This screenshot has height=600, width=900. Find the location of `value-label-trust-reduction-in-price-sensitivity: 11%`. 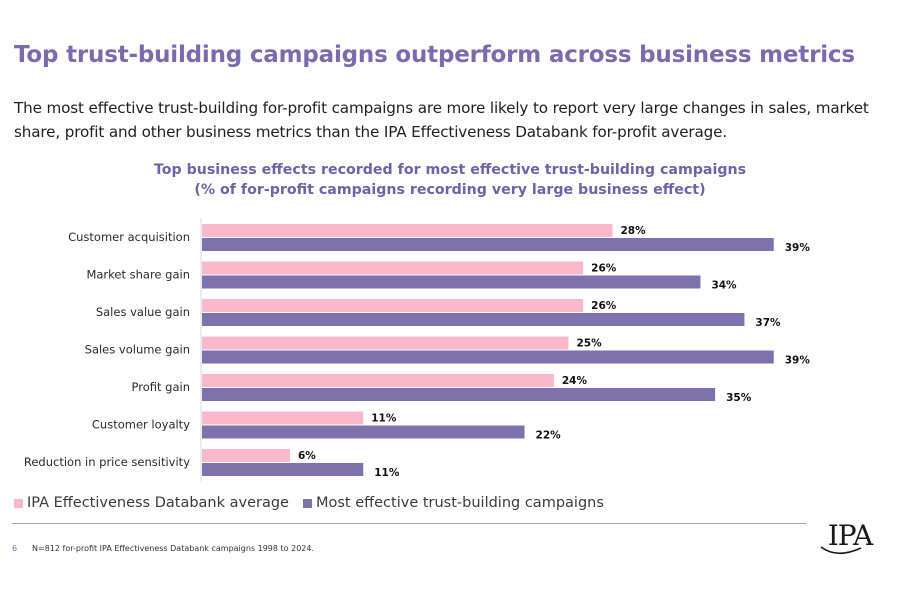

value-label-trust-reduction-in-price-sensitivity: 11% is located at coordinates (387, 473).